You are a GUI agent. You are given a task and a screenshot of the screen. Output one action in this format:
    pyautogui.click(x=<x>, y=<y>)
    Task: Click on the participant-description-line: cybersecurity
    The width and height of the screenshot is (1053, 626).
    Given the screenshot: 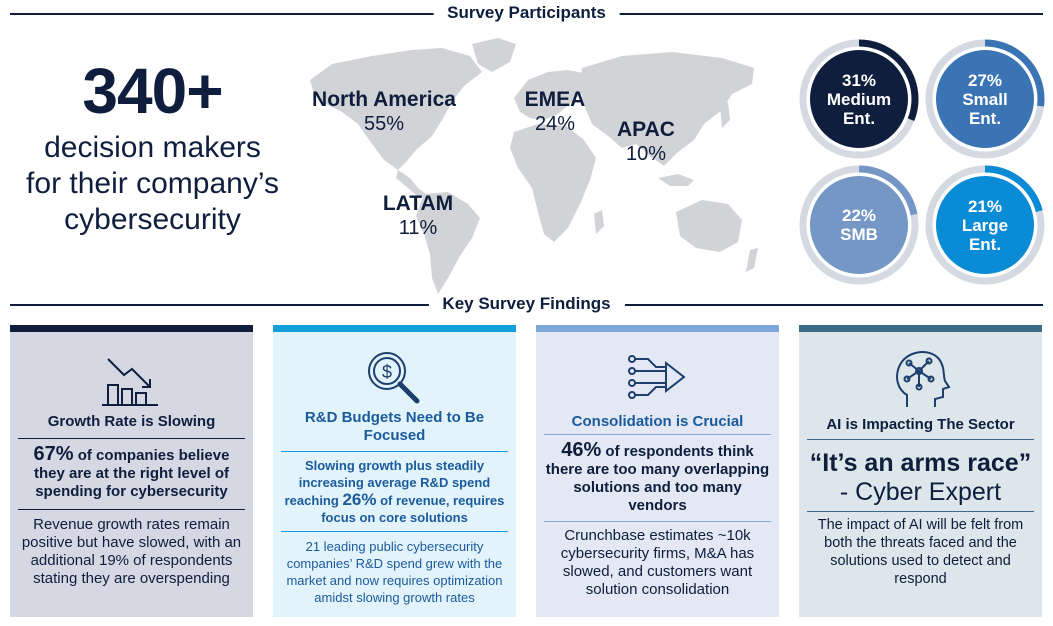 What is the action you would take?
    pyautogui.click(x=152, y=219)
    